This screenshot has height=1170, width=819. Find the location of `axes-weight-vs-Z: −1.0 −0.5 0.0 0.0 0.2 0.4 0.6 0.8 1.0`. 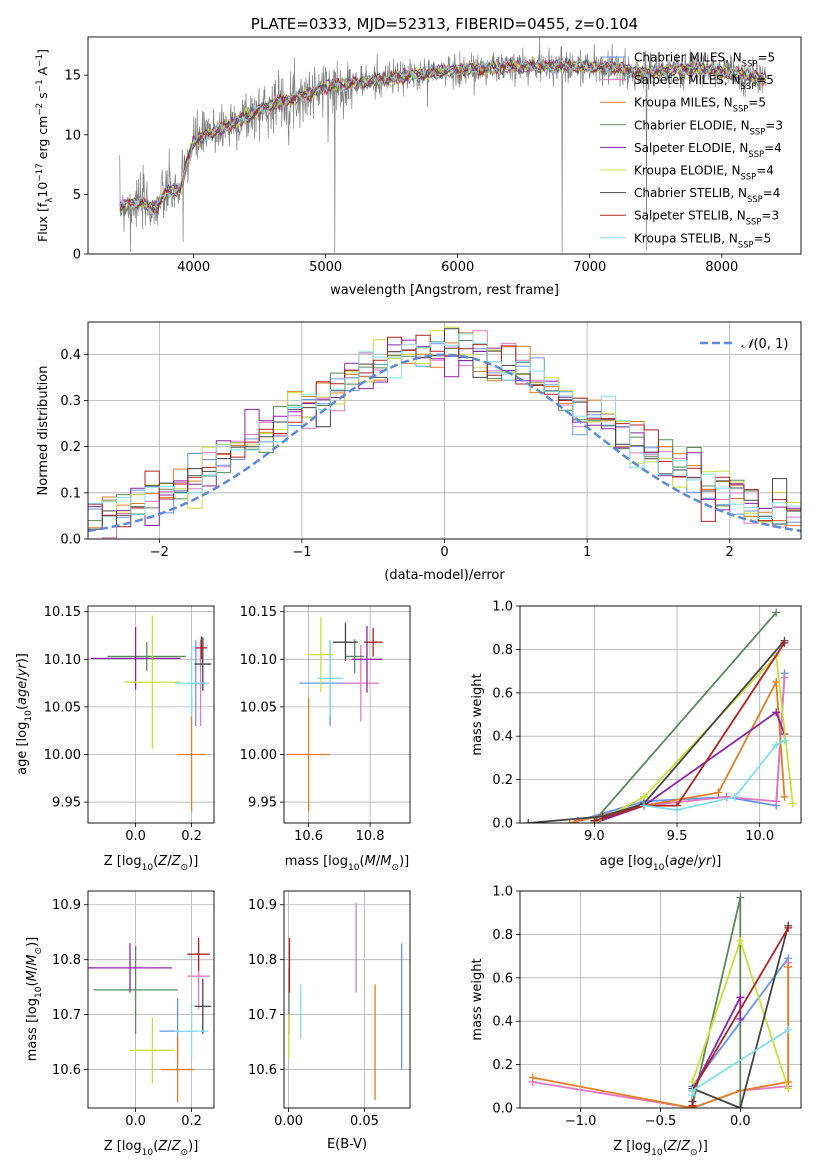

axes-weight-vs-Z: −1.0 −0.5 0.0 0.0 0.2 0.4 0.6 0.8 1.0 is located at coordinates (646, 1007).